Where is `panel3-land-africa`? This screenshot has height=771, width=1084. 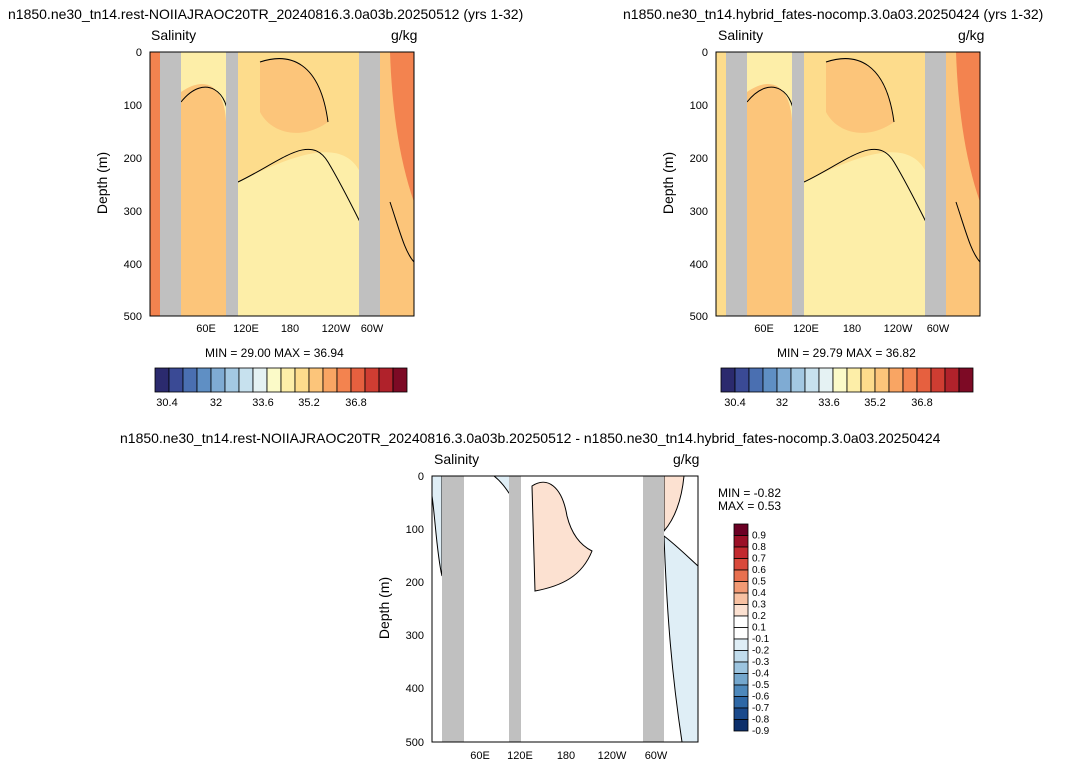
panel3-land-africa is located at coordinates (453, 609).